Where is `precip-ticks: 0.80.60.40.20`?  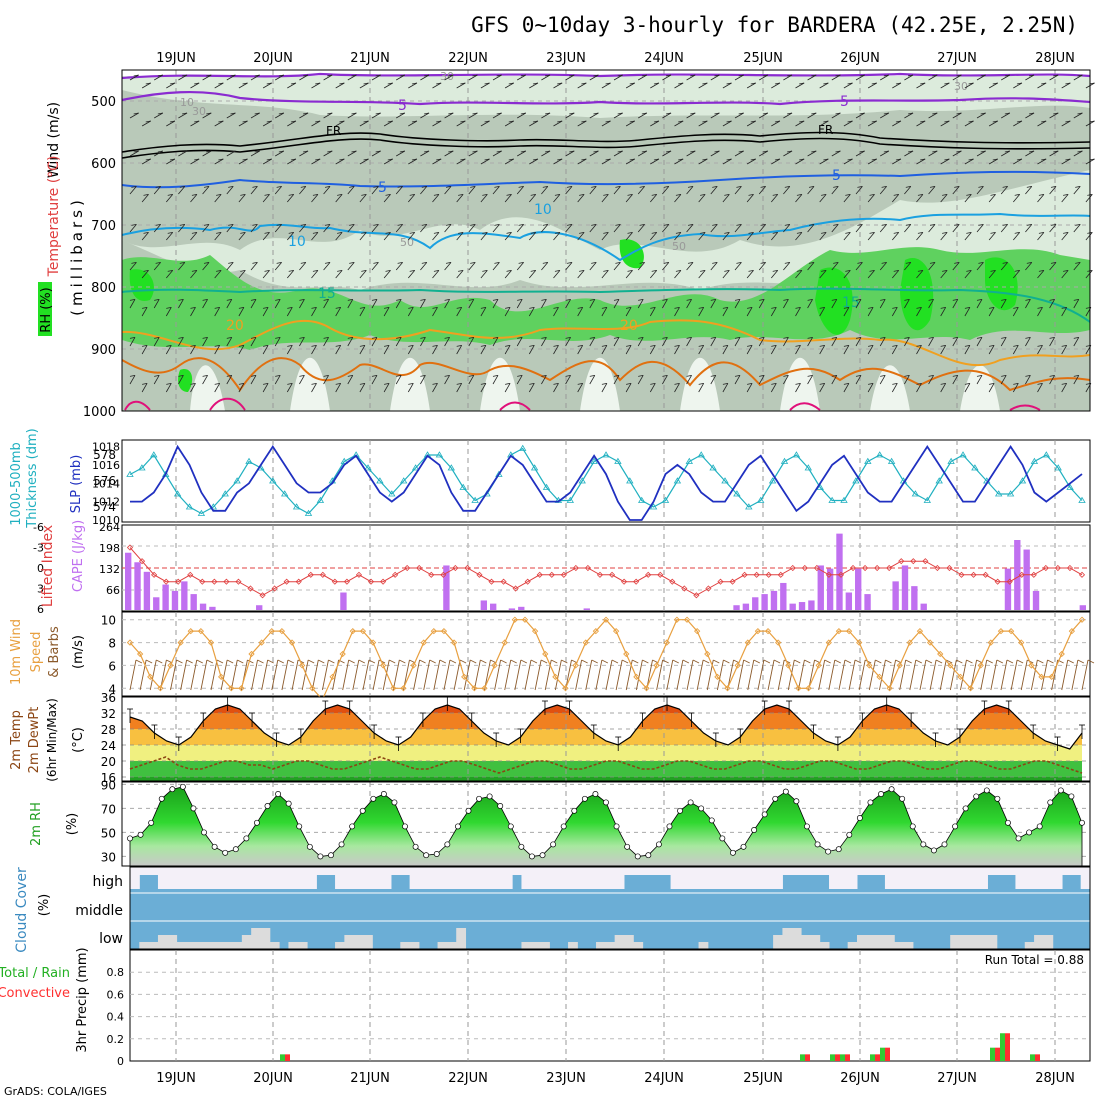 precip-ticks: 0.80.60.40.20 is located at coordinates (116, 1017).